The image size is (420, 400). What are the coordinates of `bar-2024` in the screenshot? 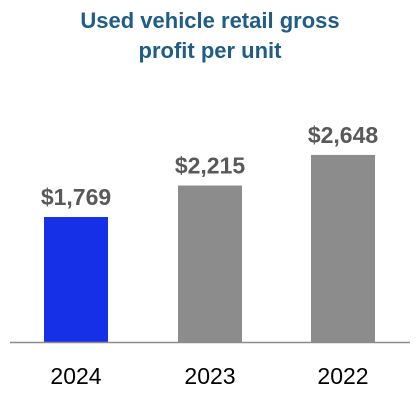 It's located at (76, 279).